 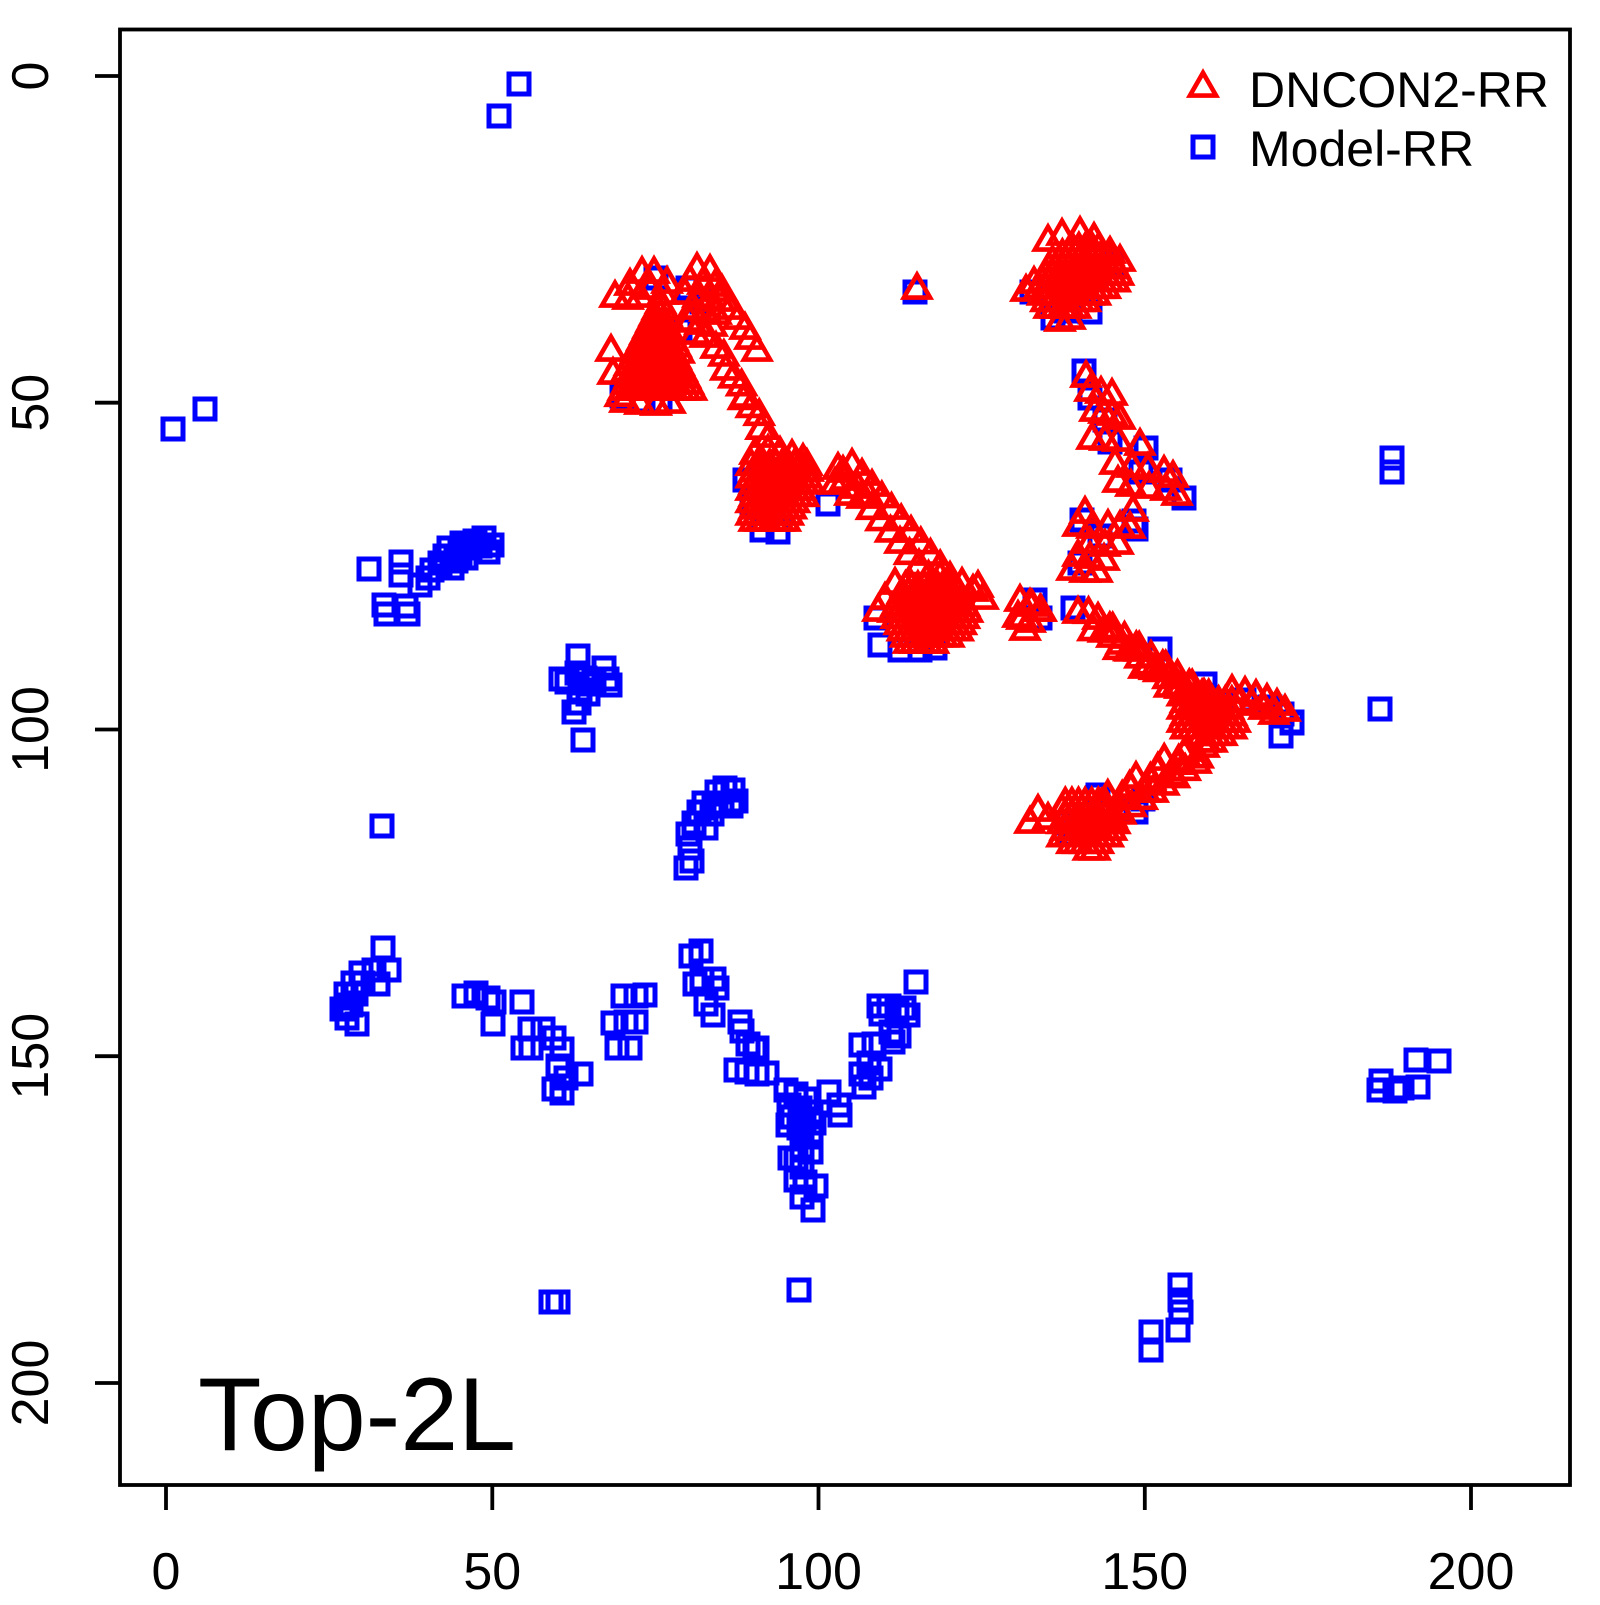 I want to click on svg-text: Model-RR, so click(x=1361, y=149).